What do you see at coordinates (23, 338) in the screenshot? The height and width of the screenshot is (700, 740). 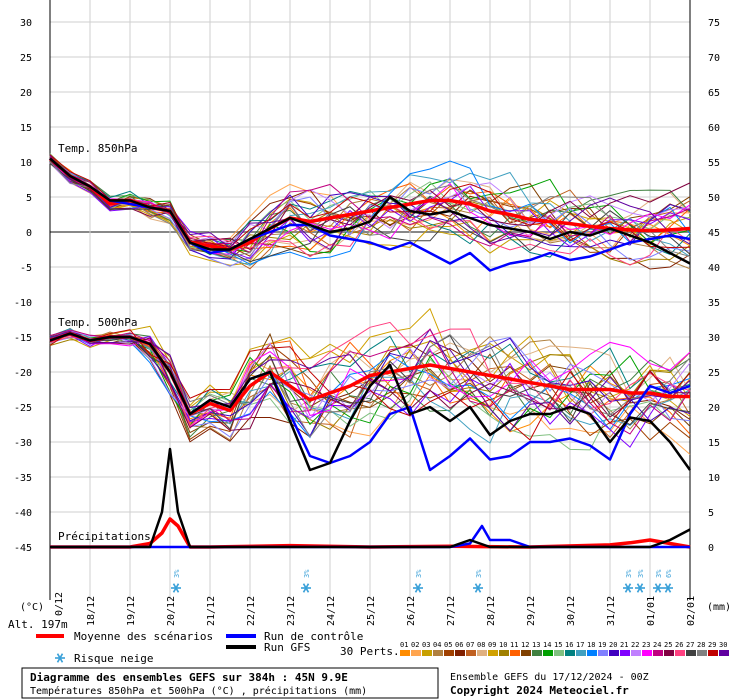 I see `y-left-tick-label: -15` at bounding box center [23, 338].